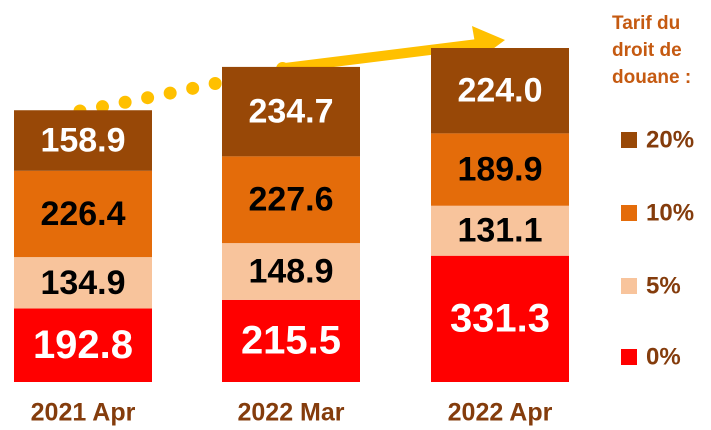 The width and height of the screenshot is (711, 430). I want to click on data-label: 227.6, so click(290, 200).